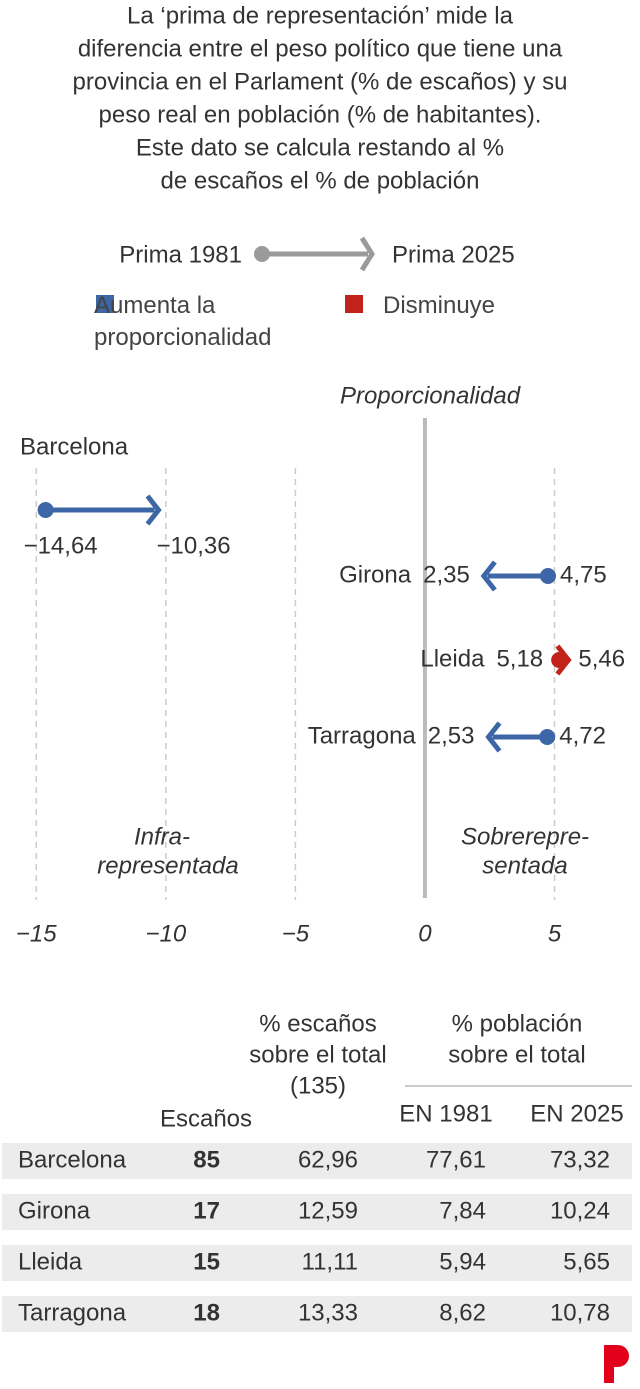 Image resolution: width=640 pixels, height=1389 pixels. I want to click on logo, so click(616, 1364).